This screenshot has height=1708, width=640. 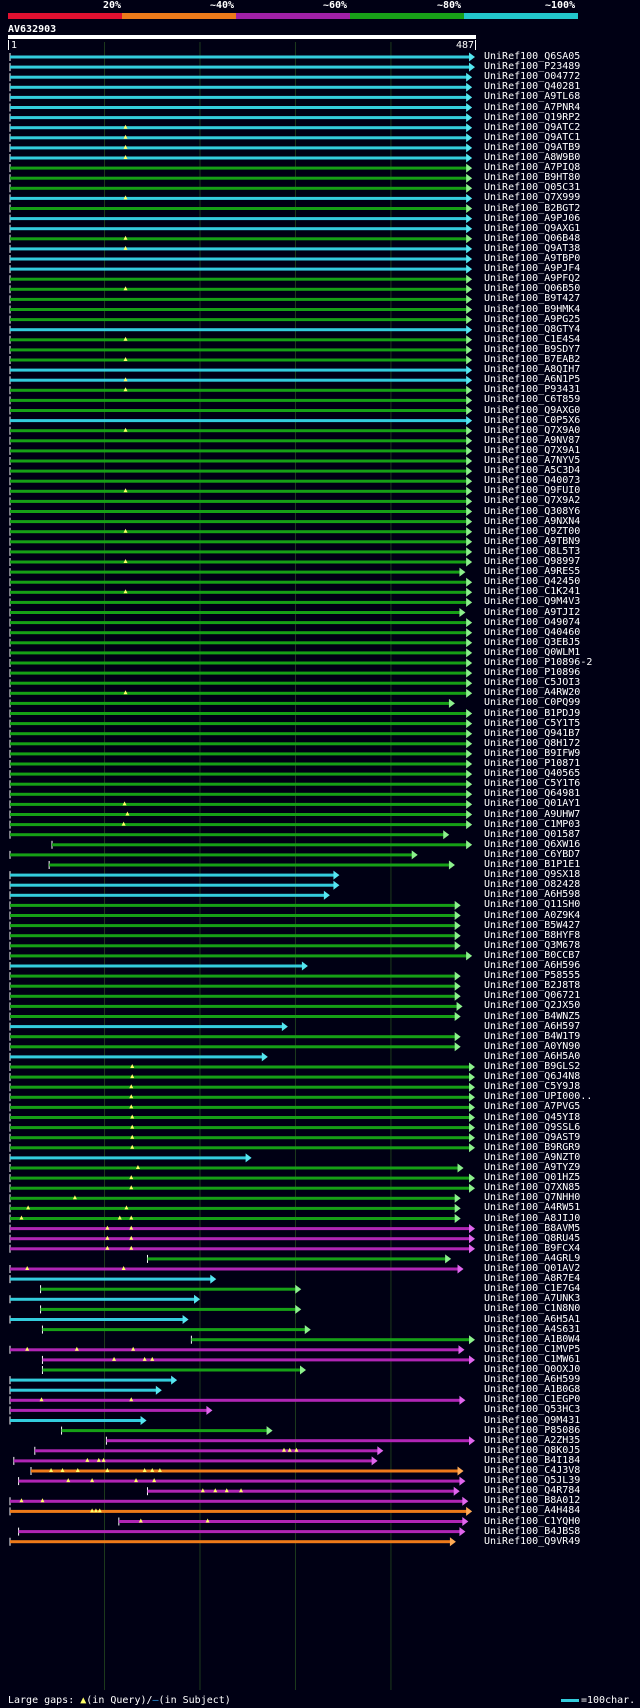 I want to click on hit-label: UniRef100_C1MW61, so click(x=532, y=1359).